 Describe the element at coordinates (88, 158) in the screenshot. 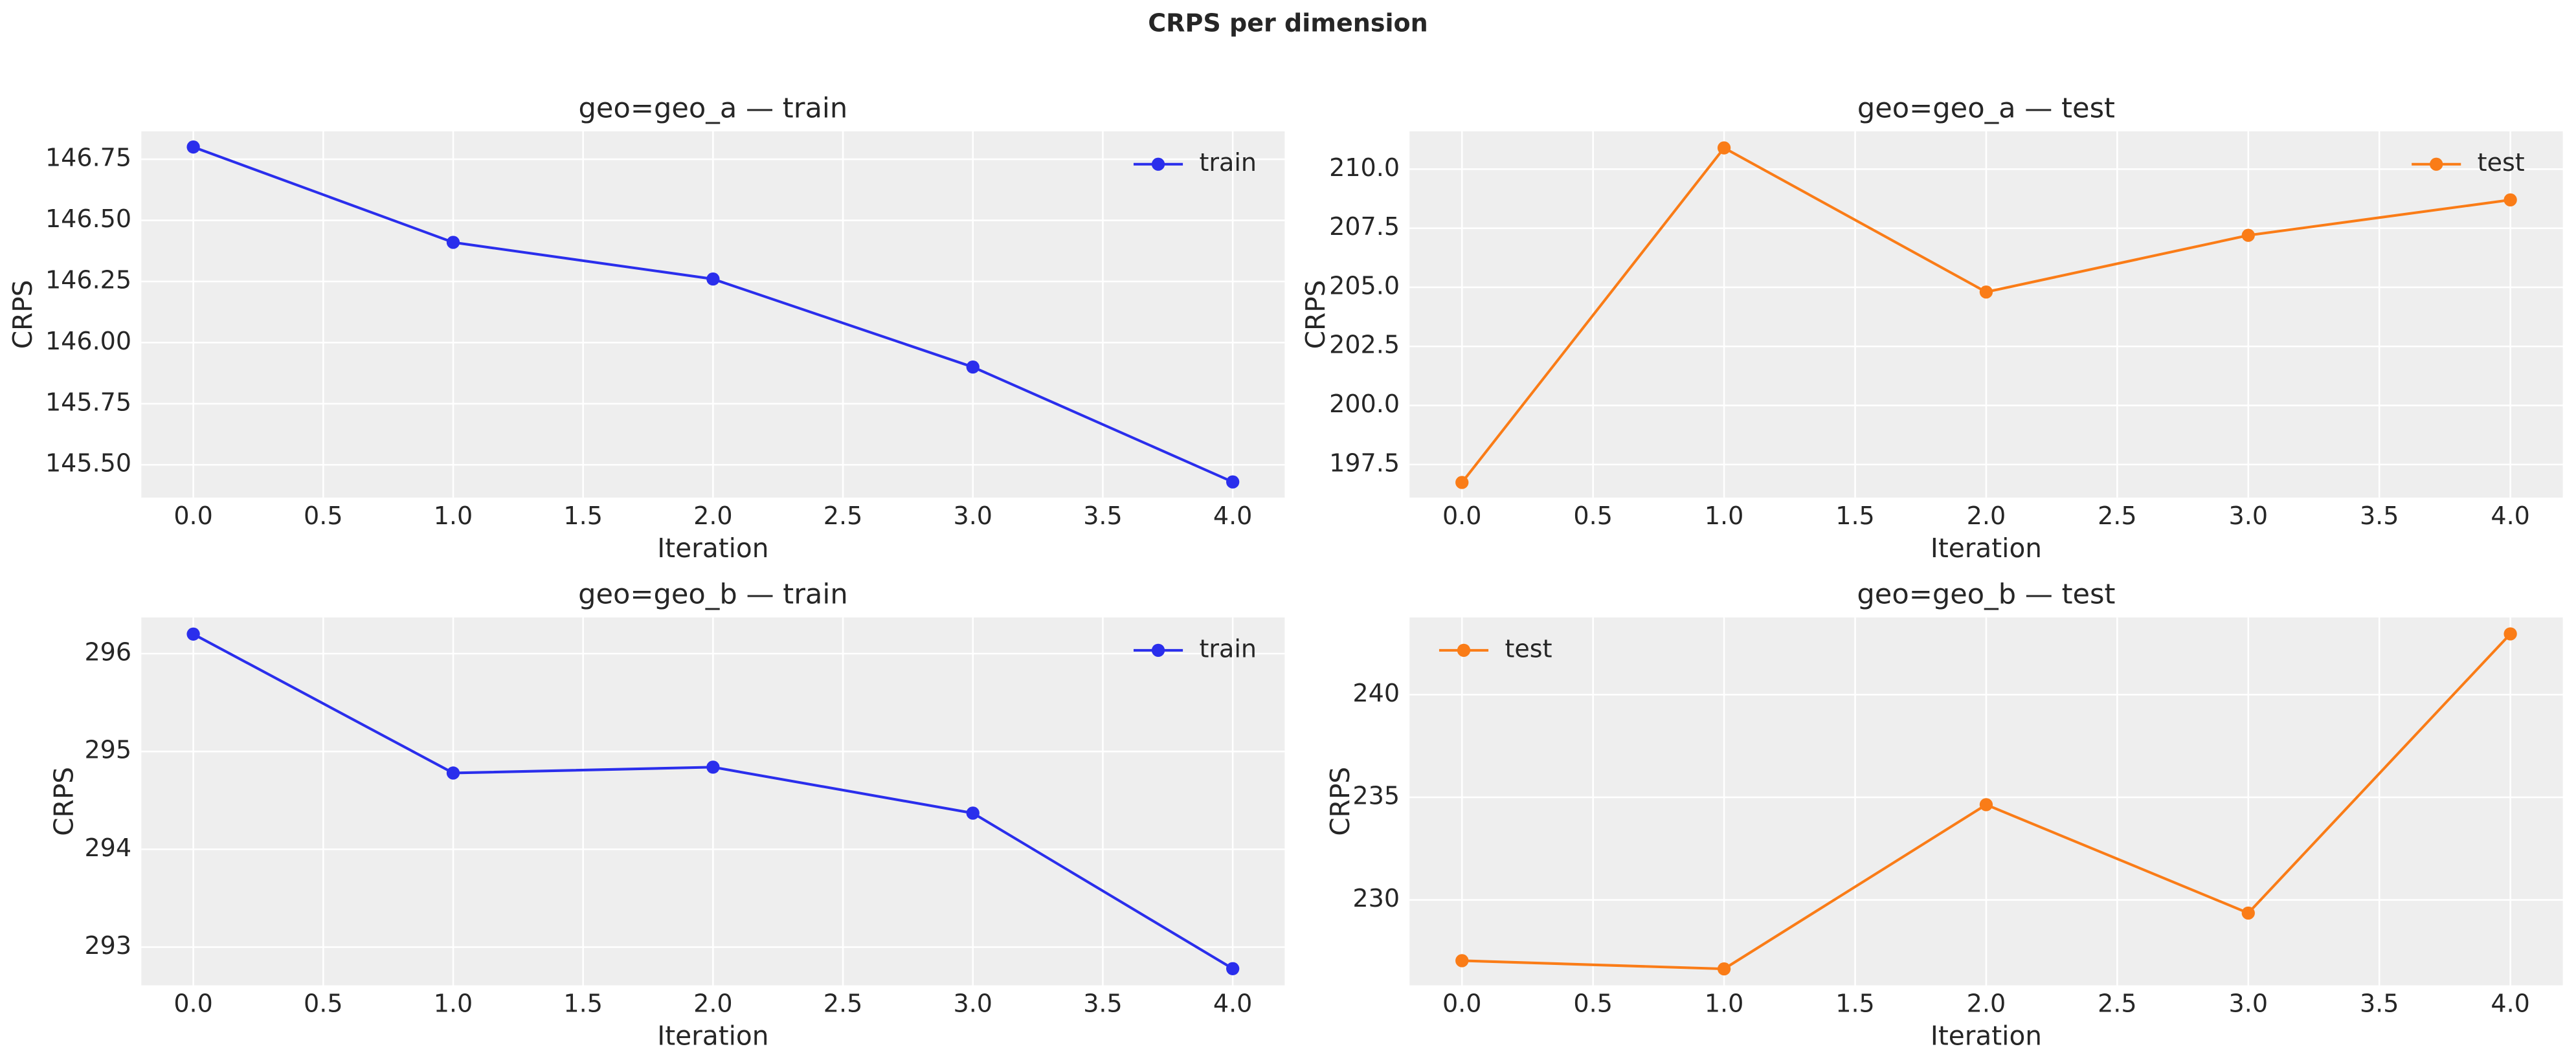

I see `y-tick-label: 146.75` at that location.